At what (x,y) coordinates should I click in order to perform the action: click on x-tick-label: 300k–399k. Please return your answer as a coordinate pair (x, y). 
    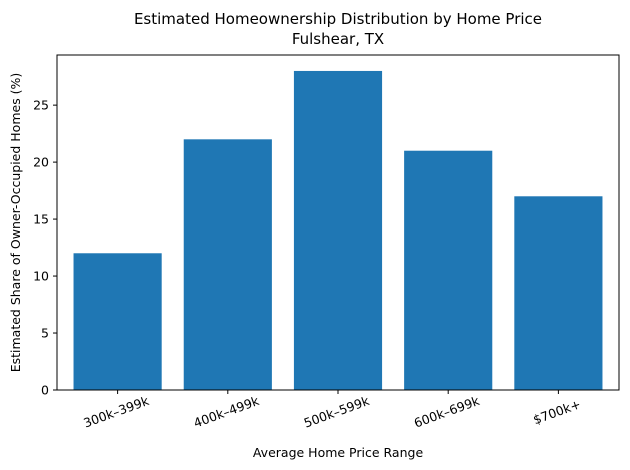
    Looking at the image, I should click on (116, 412).